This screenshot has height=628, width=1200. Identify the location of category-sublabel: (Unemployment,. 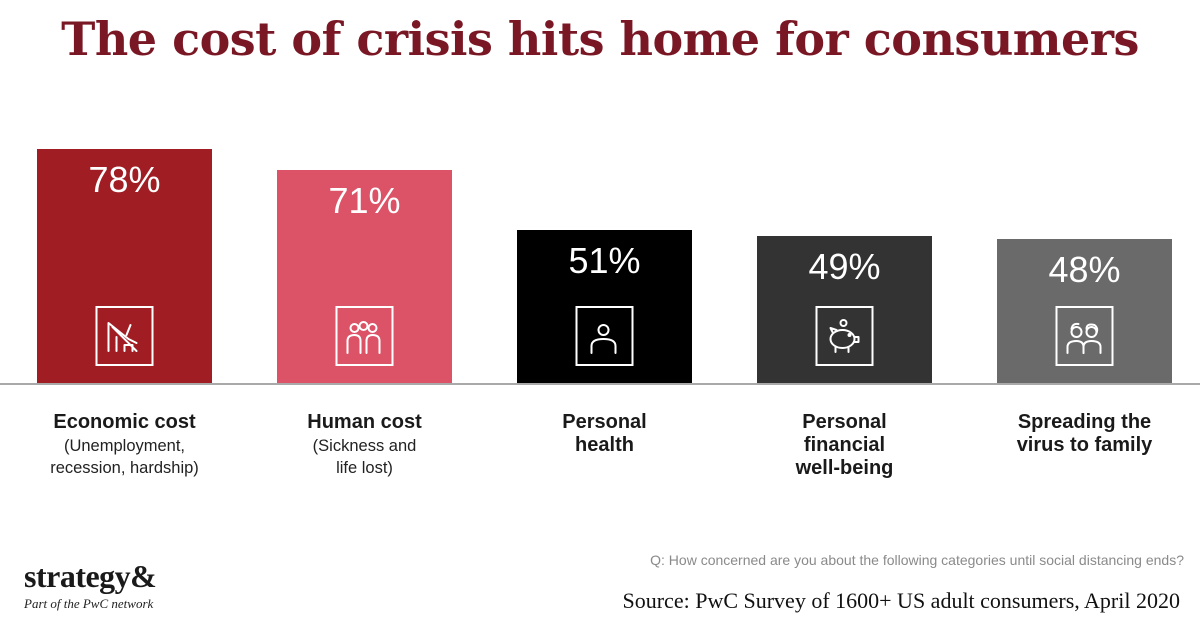
(124, 446).